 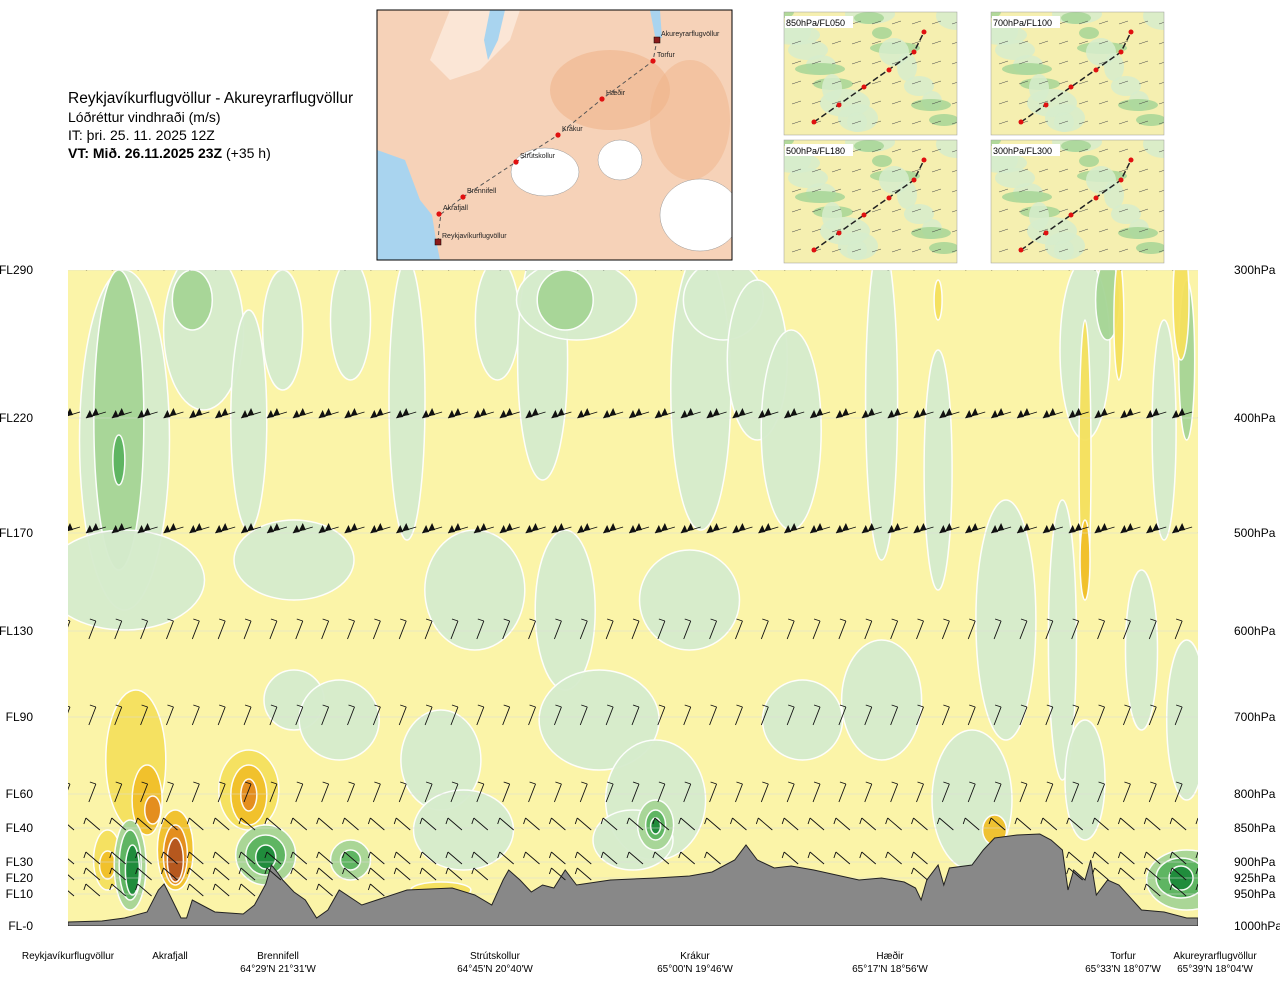 What do you see at coordinates (558, 135) in the screenshot?
I see `map-waypoint-marker` at bounding box center [558, 135].